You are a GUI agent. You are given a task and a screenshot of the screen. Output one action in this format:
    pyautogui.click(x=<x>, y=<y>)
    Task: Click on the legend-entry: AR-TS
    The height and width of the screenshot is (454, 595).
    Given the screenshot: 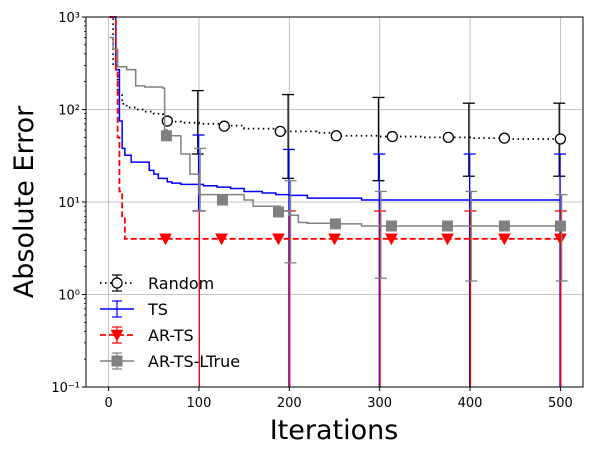 What is the action you would take?
    pyautogui.click(x=147, y=335)
    